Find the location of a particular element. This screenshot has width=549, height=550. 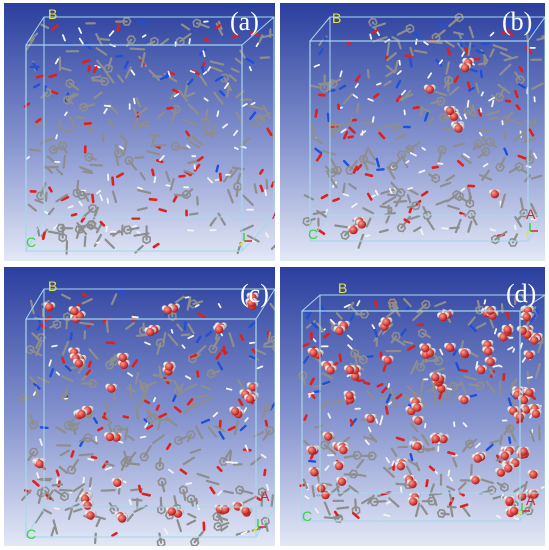

simulation-box-front is located at coordinates (419, 141).